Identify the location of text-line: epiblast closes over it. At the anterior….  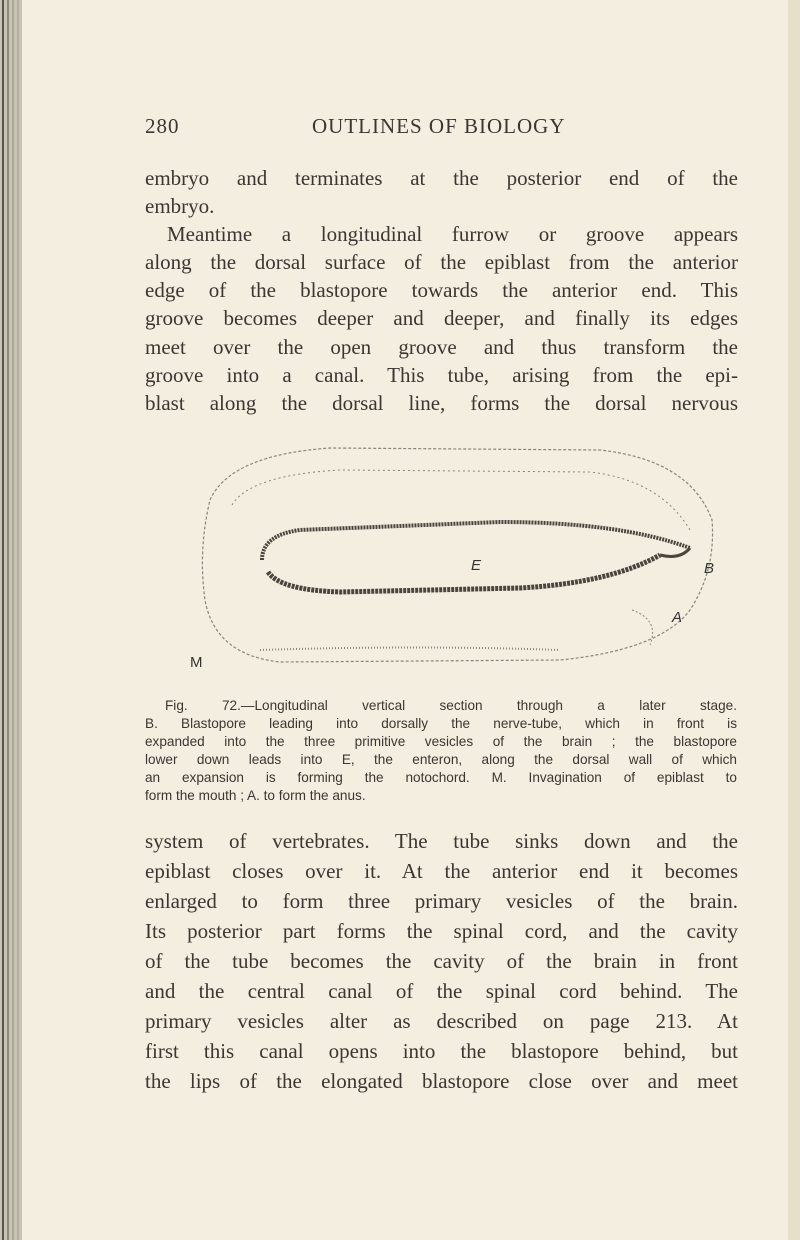
(441, 871).